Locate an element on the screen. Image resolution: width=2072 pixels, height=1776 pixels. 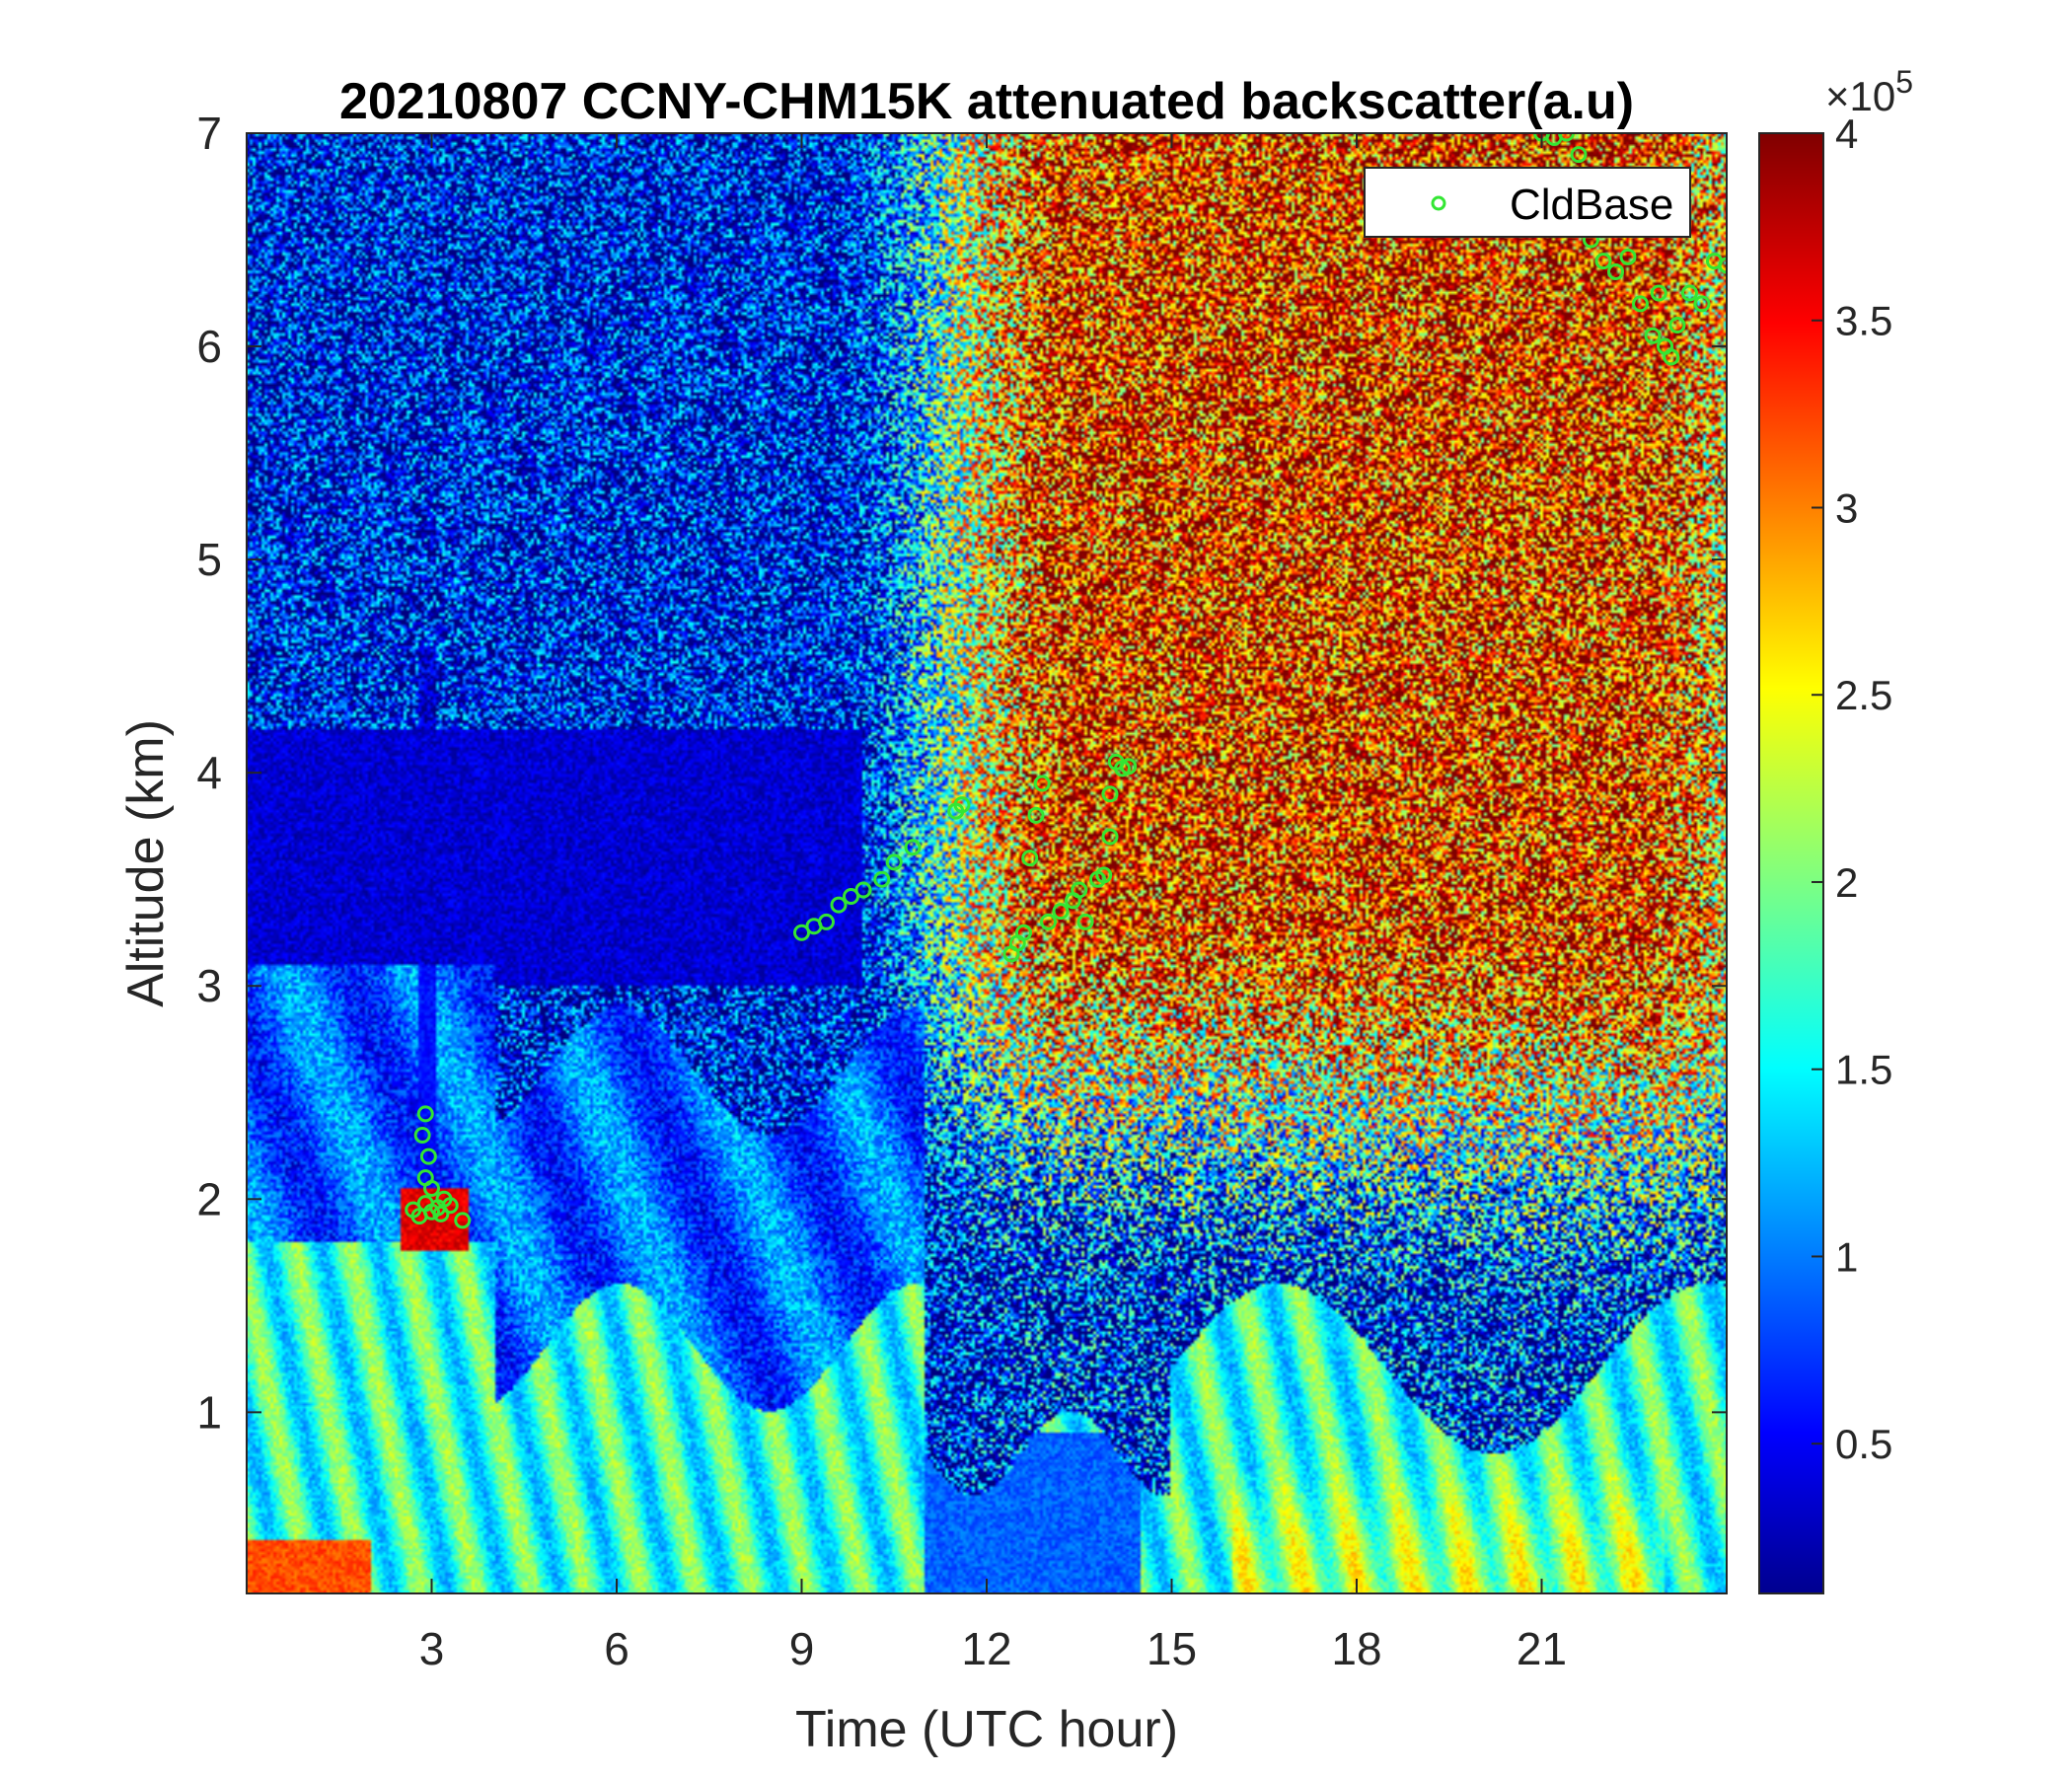
legend: CldBase is located at coordinates (1528, 203).